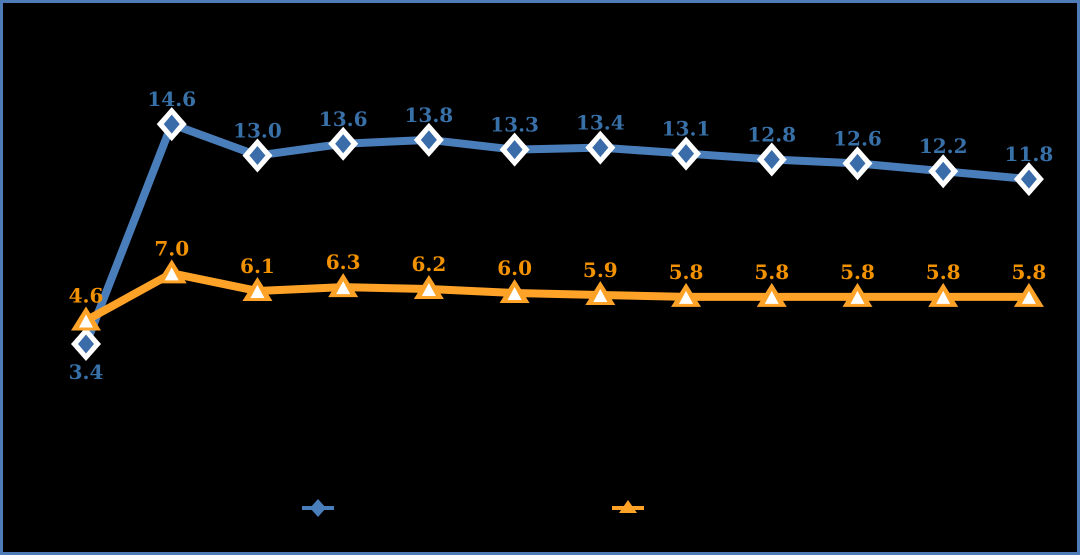 The height and width of the screenshot is (555, 1080). Describe the element at coordinates (429, 115) in the screenshot. I see `data-label: 13.8` at that location.